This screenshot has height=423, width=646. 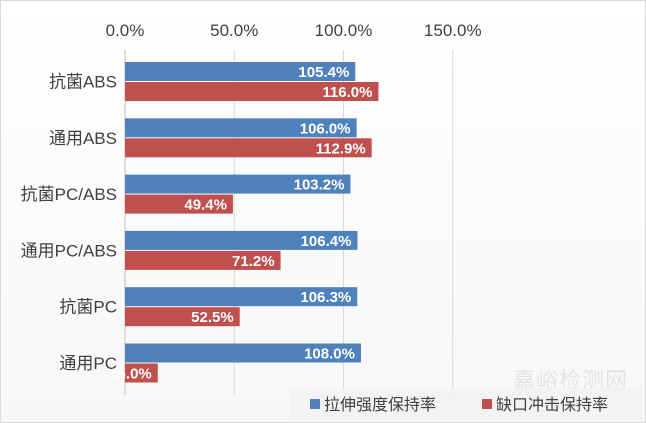 I want to click on x-tick-label: 100.0%, so click(x=344, y=30).